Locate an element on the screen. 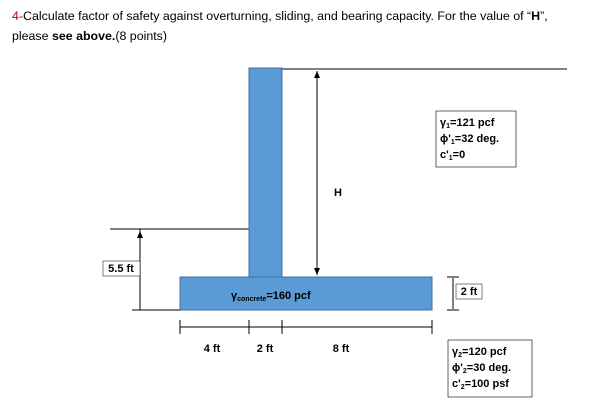  value-text: =0 is located at coordinates (459, 155).